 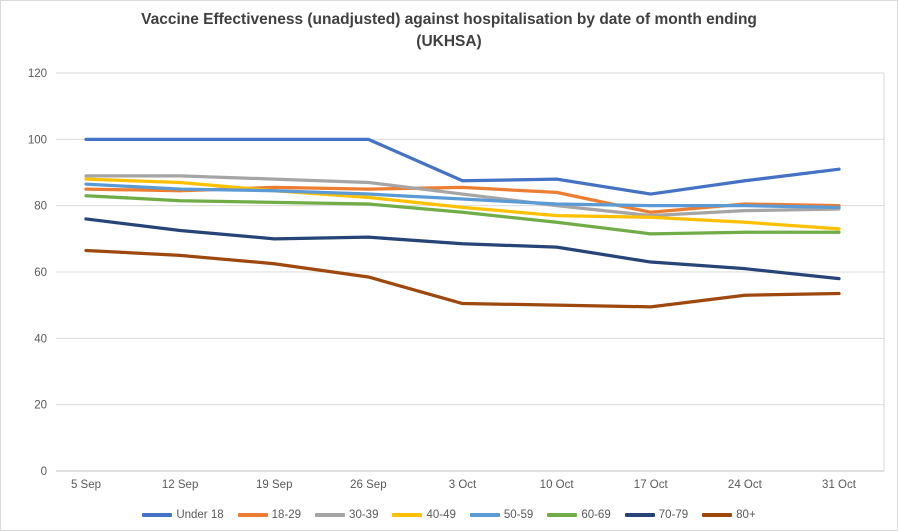 What do you see at coordinates (40, 406) in the screenshot?
I see `y-tick-label: 20` at bounding box center [40, 406].